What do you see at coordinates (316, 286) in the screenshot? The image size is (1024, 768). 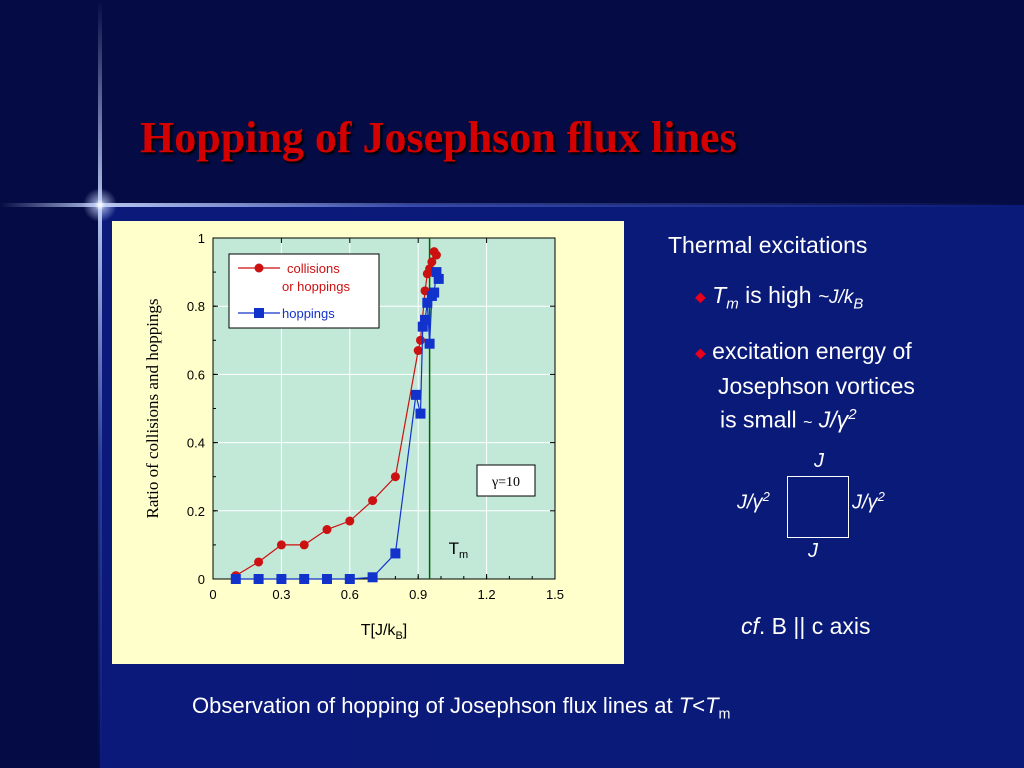 I see `legend-label-collisions-line2: or hoppings` at bounding box center [316, 286].